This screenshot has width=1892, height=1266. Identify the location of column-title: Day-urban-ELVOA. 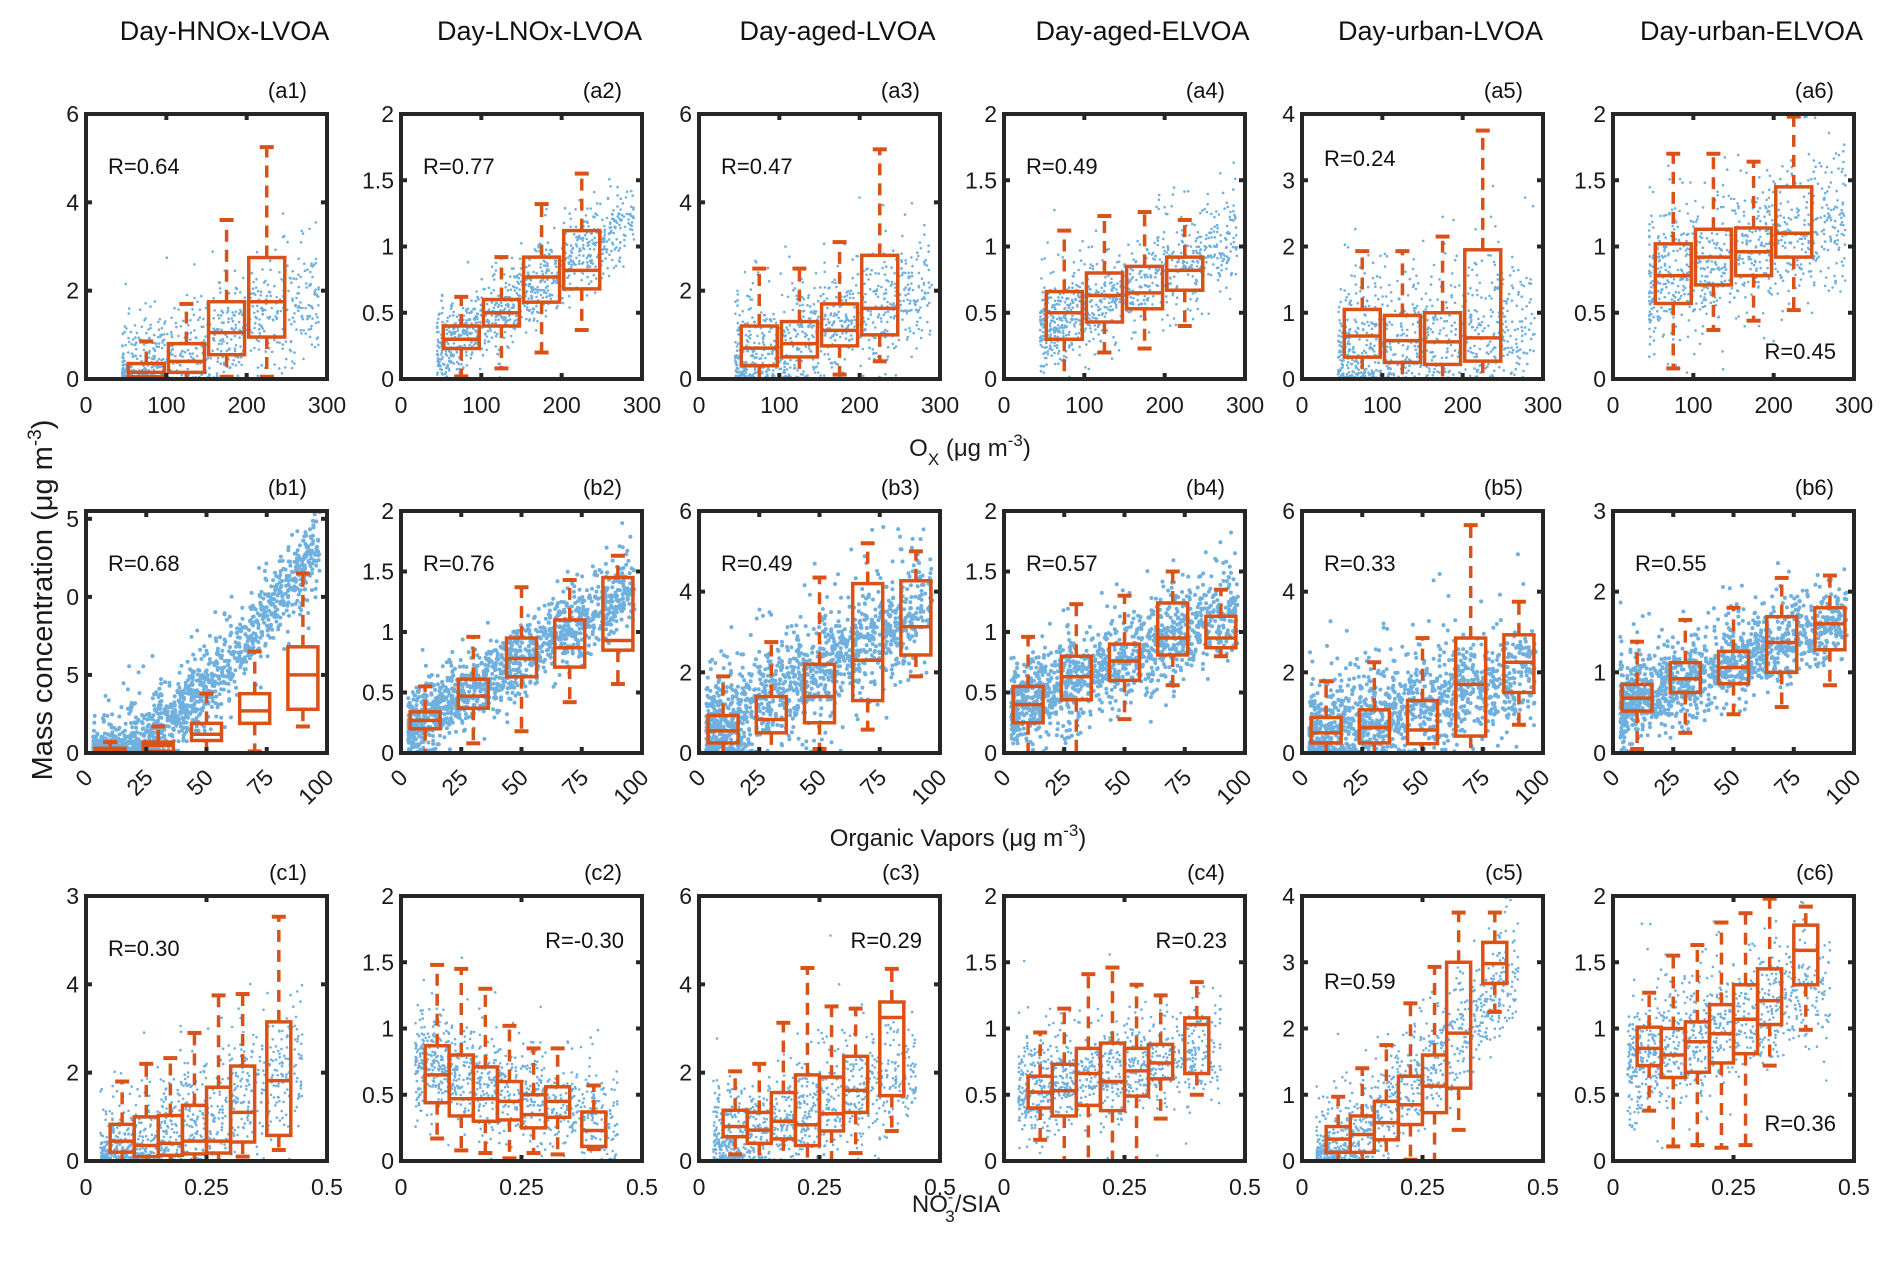
(1751, 31).